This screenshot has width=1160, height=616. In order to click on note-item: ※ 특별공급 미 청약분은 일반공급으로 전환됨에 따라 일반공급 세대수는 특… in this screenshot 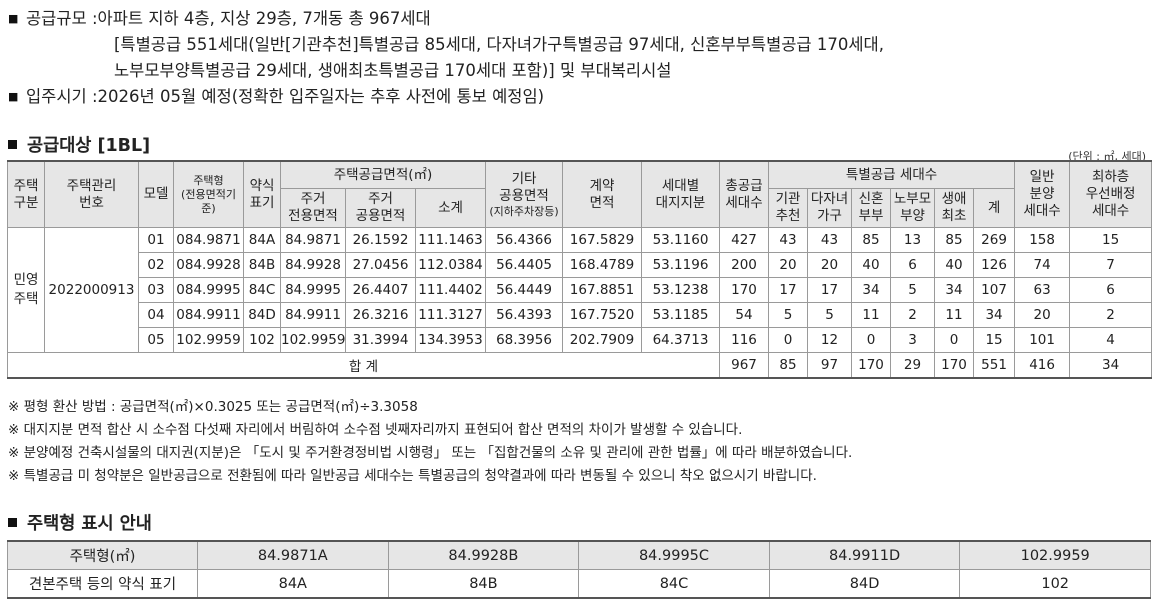, I will do `click(412, 476)`.